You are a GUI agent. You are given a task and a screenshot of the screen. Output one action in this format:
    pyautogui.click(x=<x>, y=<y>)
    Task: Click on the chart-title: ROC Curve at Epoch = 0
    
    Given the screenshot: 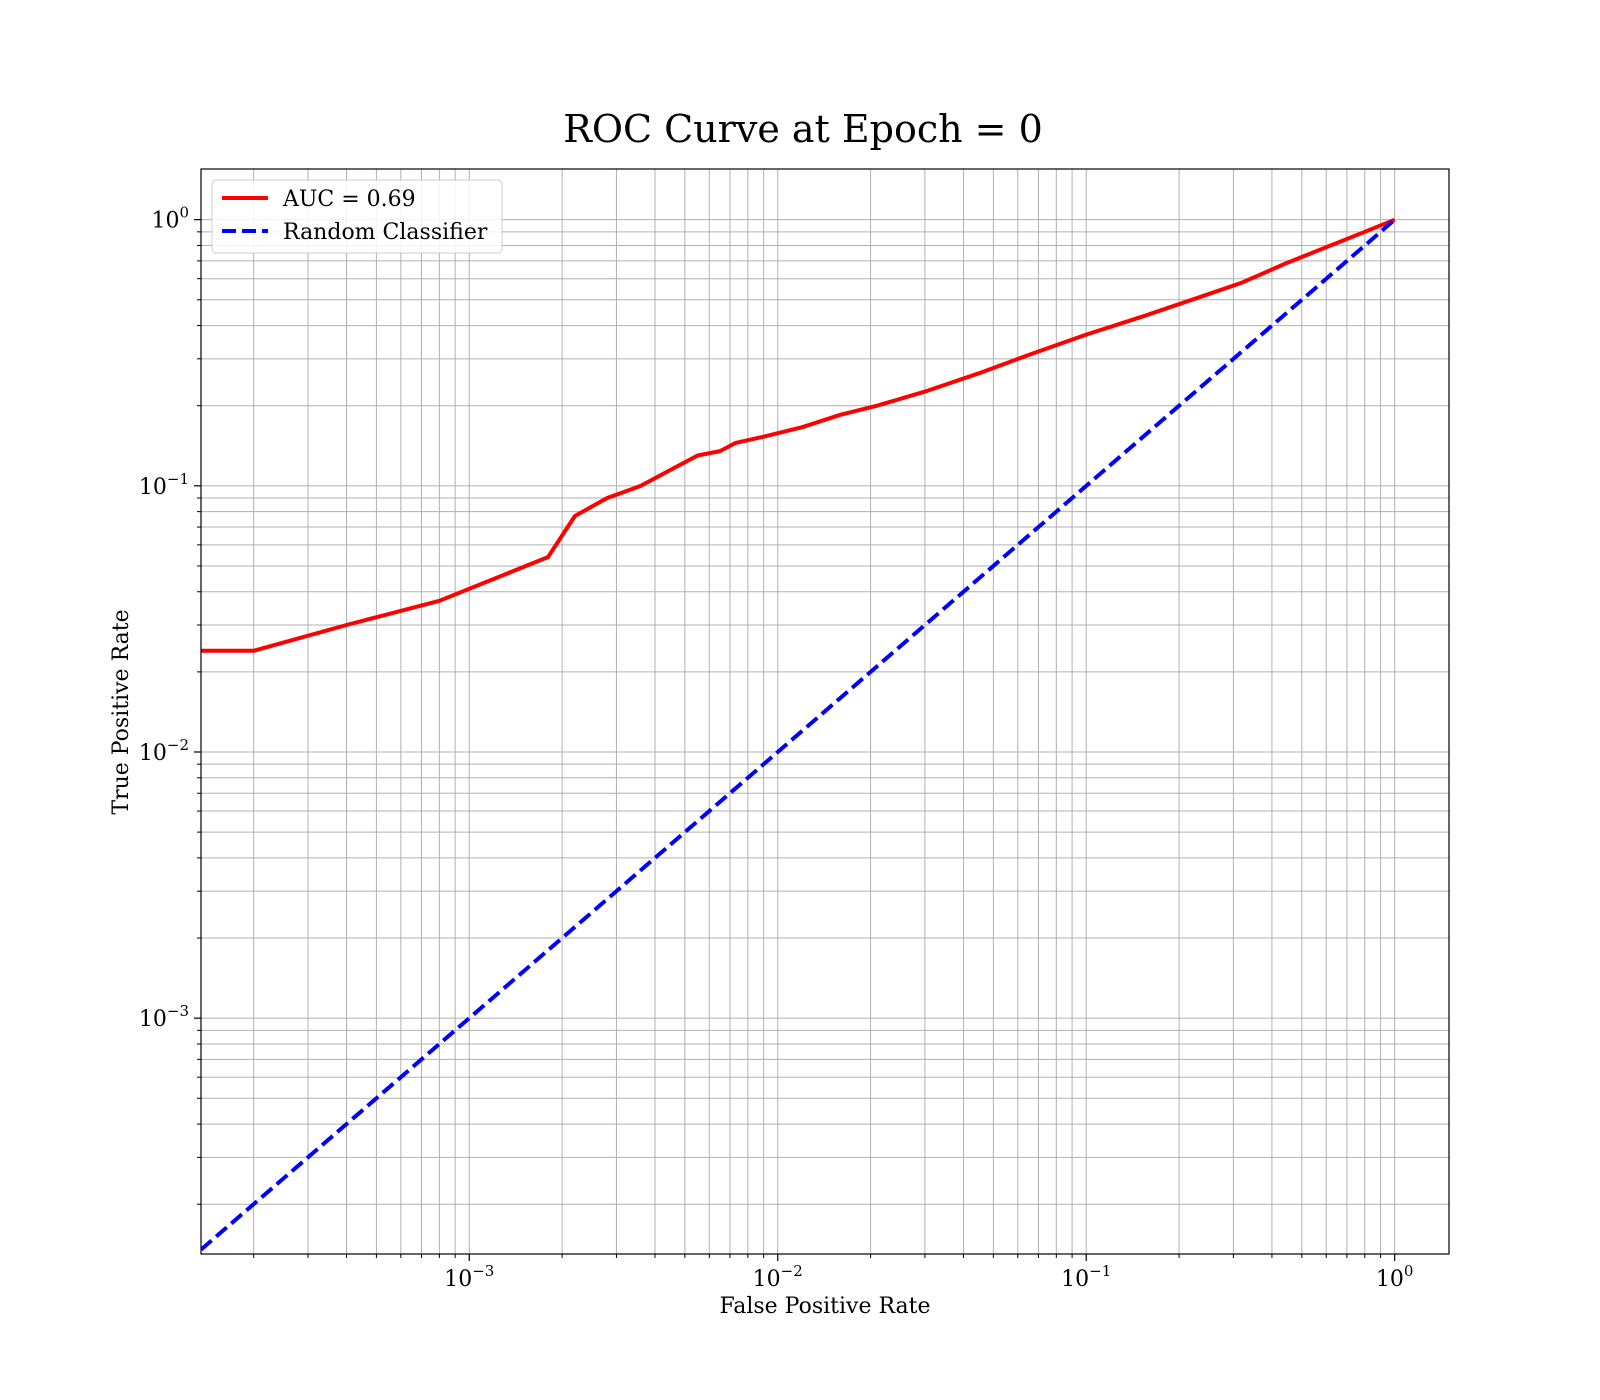 What is the action you would take?
    pyautogui.click(x=803, y=129)
    